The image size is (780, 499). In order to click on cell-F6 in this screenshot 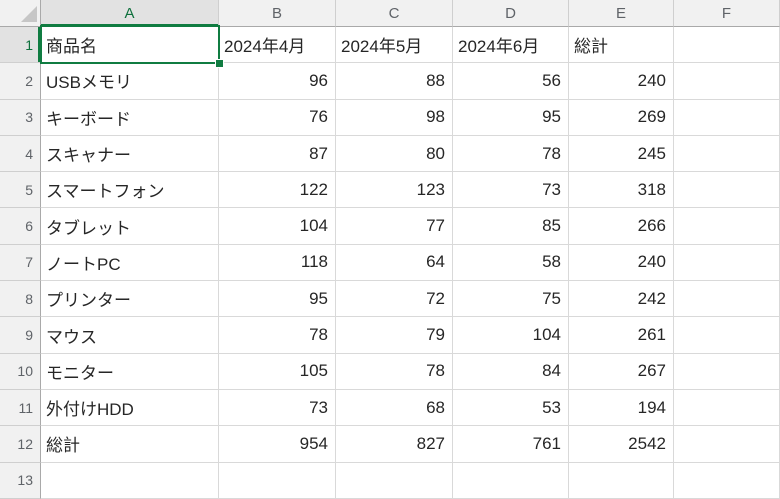, I will do `click(727, 226)`.